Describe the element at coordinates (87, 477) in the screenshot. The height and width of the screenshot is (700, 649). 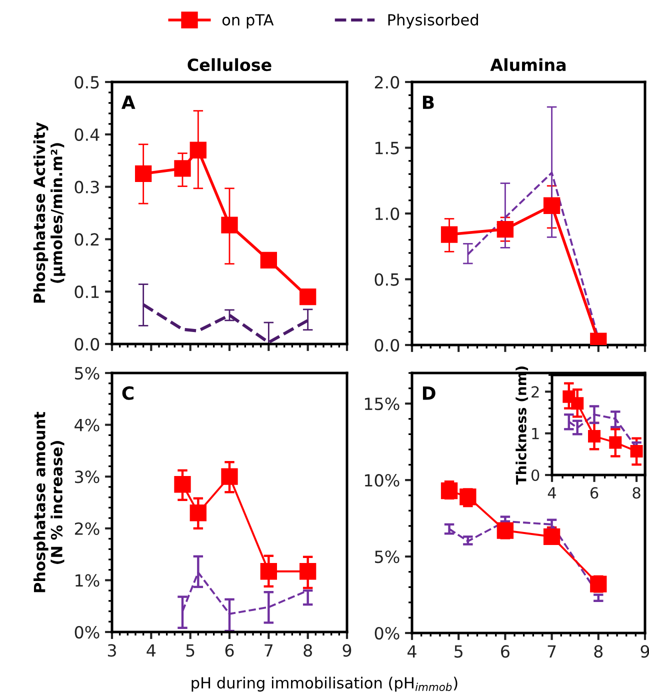
I see `y-tick-label: 3%` at that location.